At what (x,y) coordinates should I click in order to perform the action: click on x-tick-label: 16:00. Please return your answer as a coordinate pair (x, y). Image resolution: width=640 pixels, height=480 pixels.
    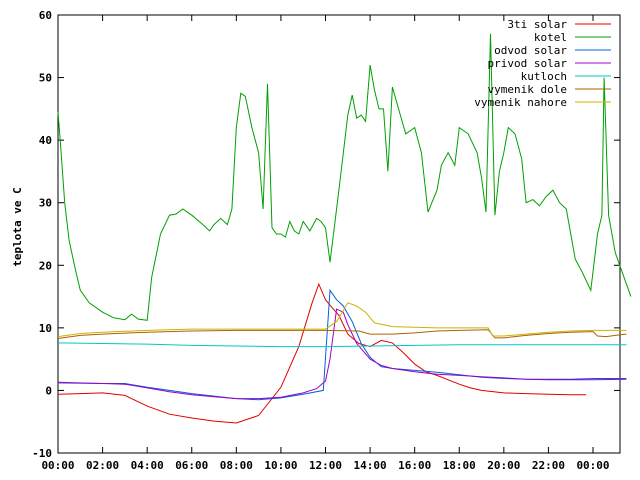
    Looking at the image, I should click on (414, 465).